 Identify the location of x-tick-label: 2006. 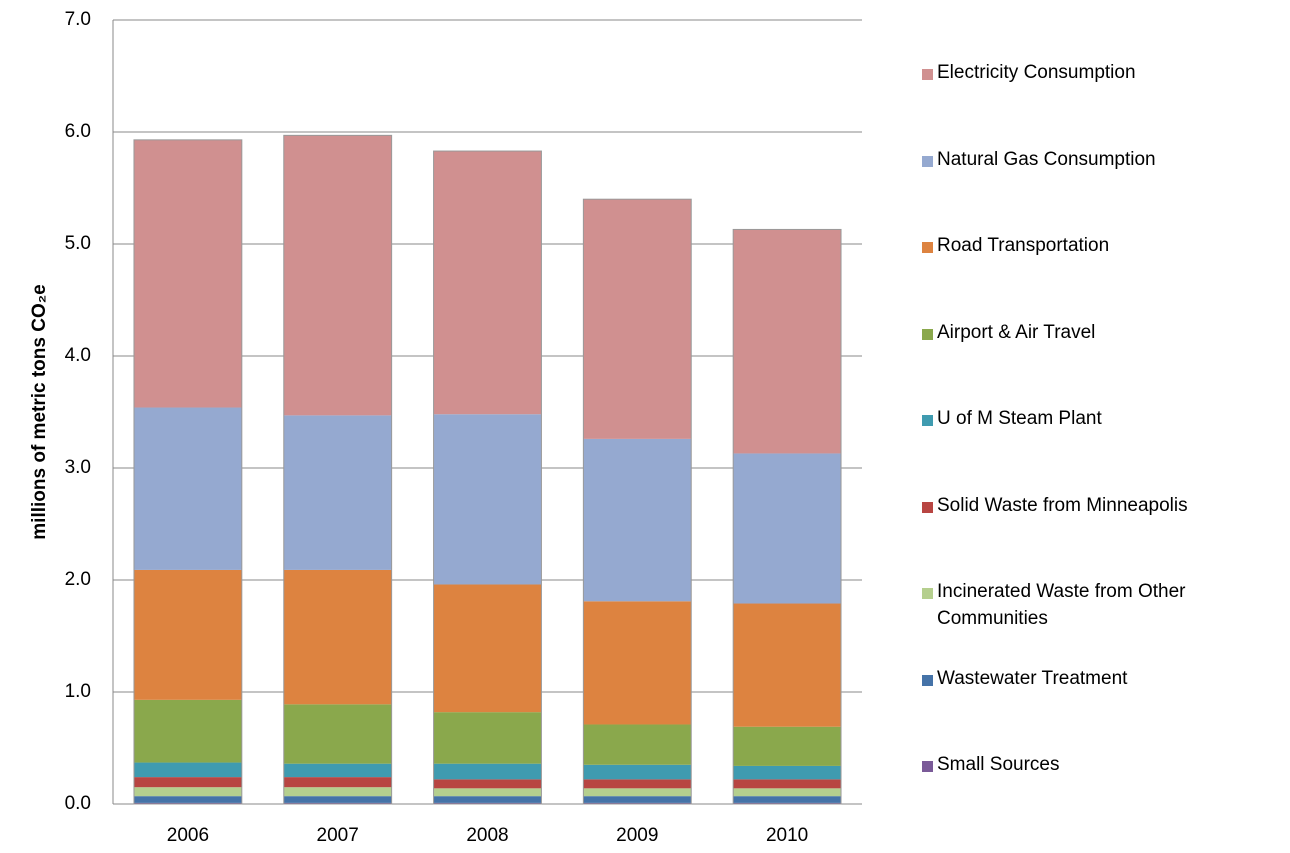
(188, 835).